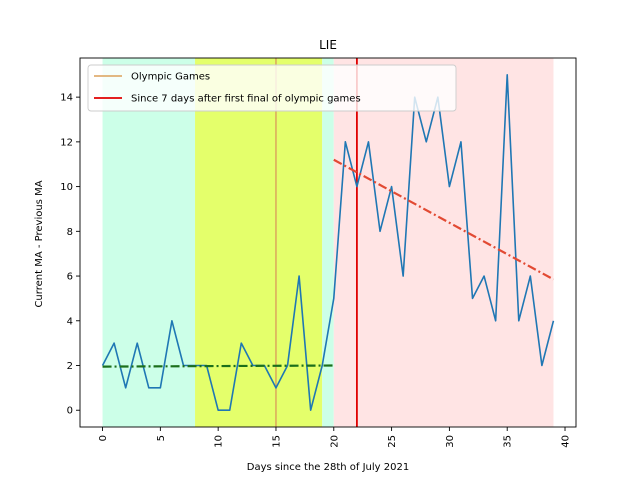  Describe the element at coordinates (103, 438) in the screenshot. I see `x-tick-label: 0` at that location.